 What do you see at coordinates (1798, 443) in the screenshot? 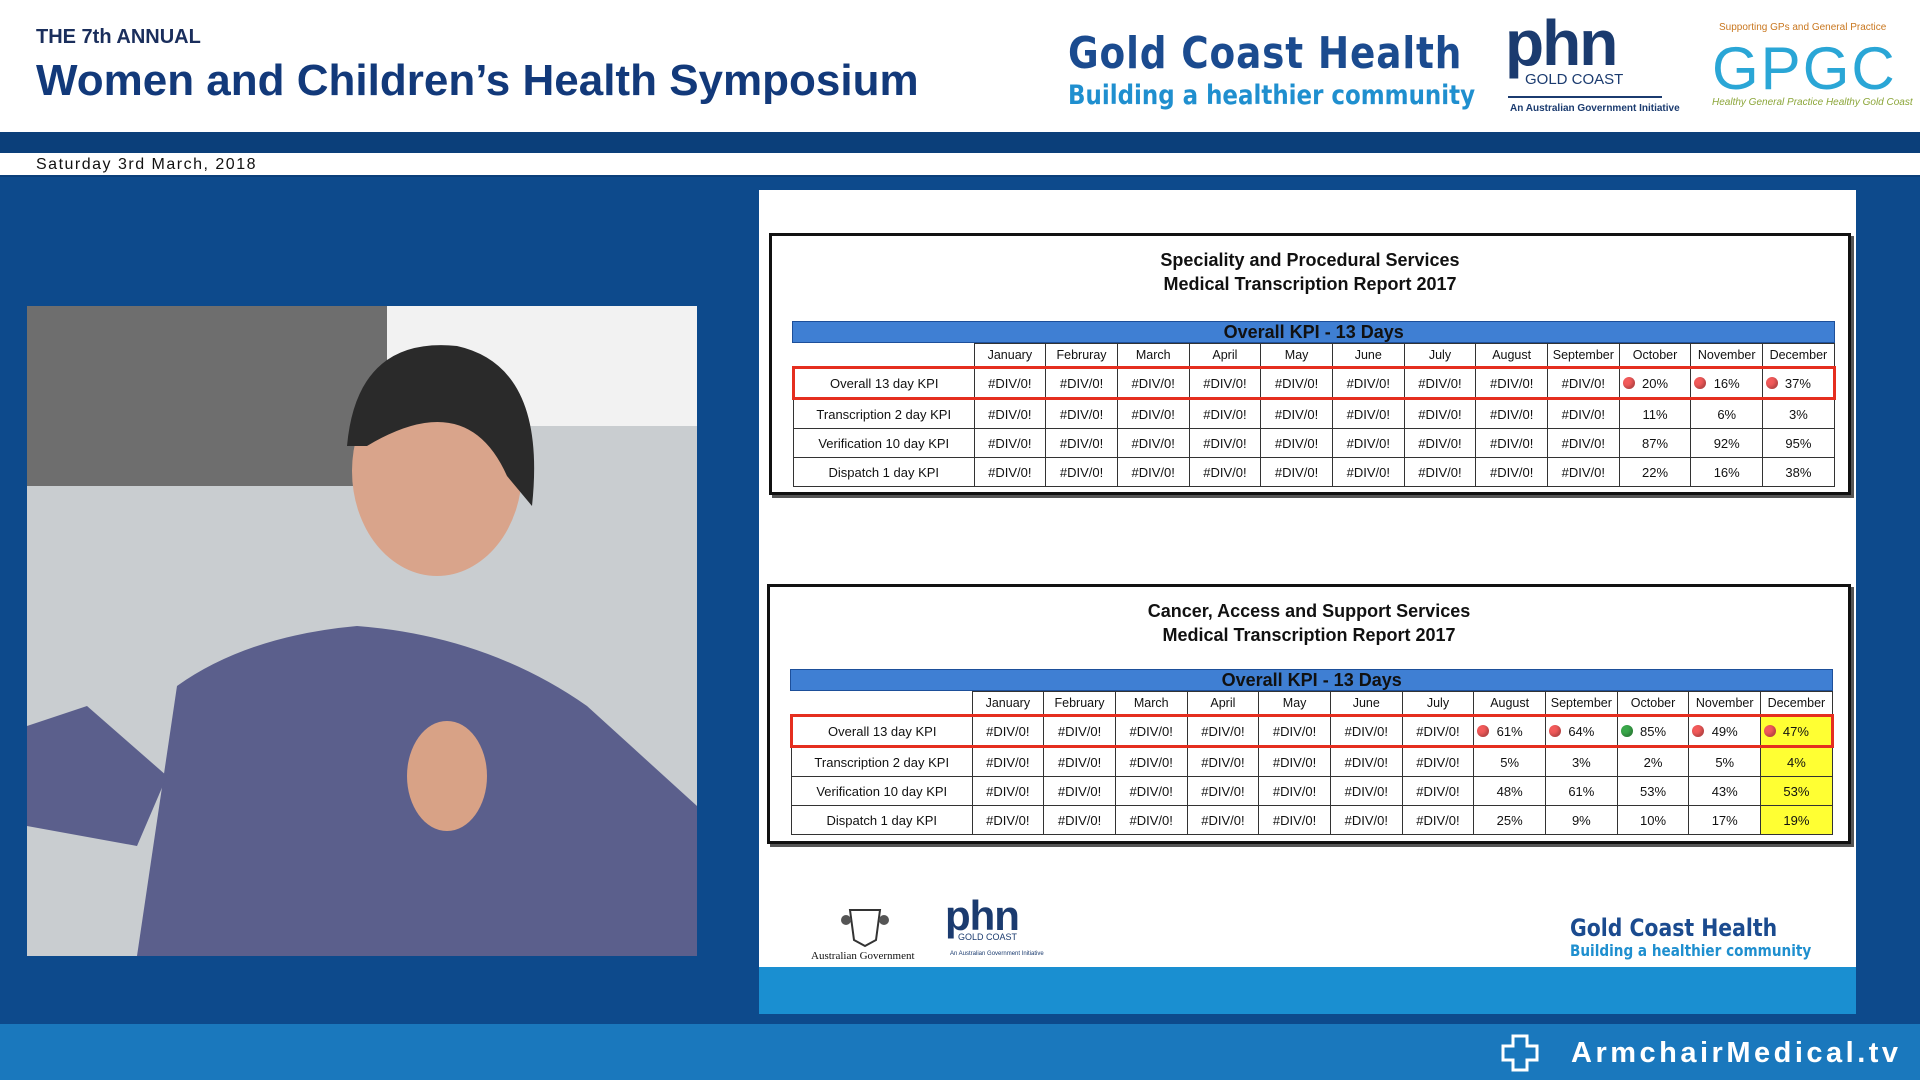
I see `cell: 95%` at bounding box center [1798, 443].